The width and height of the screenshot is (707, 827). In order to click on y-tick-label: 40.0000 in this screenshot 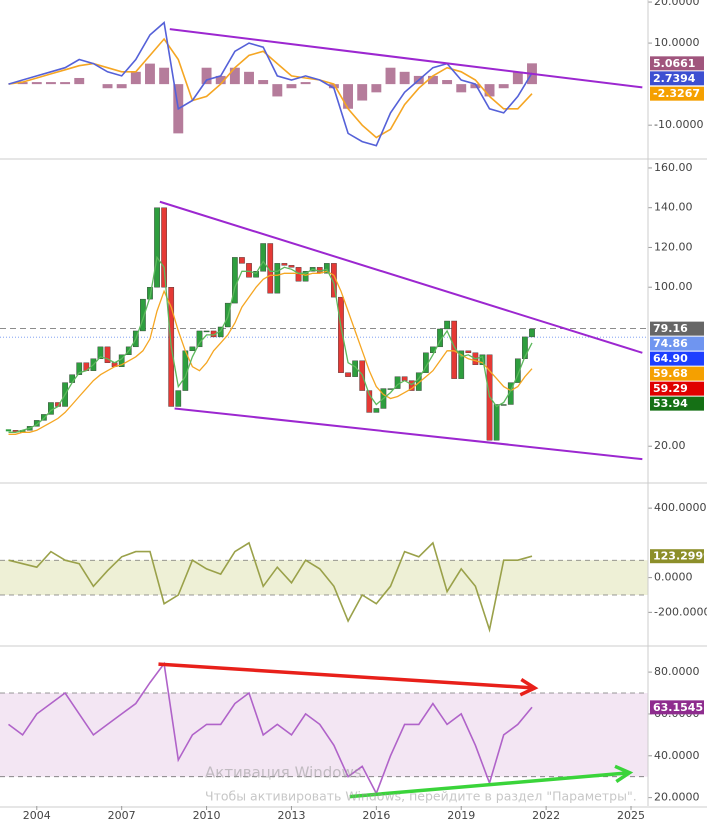, I will do `click(677, 755)`.